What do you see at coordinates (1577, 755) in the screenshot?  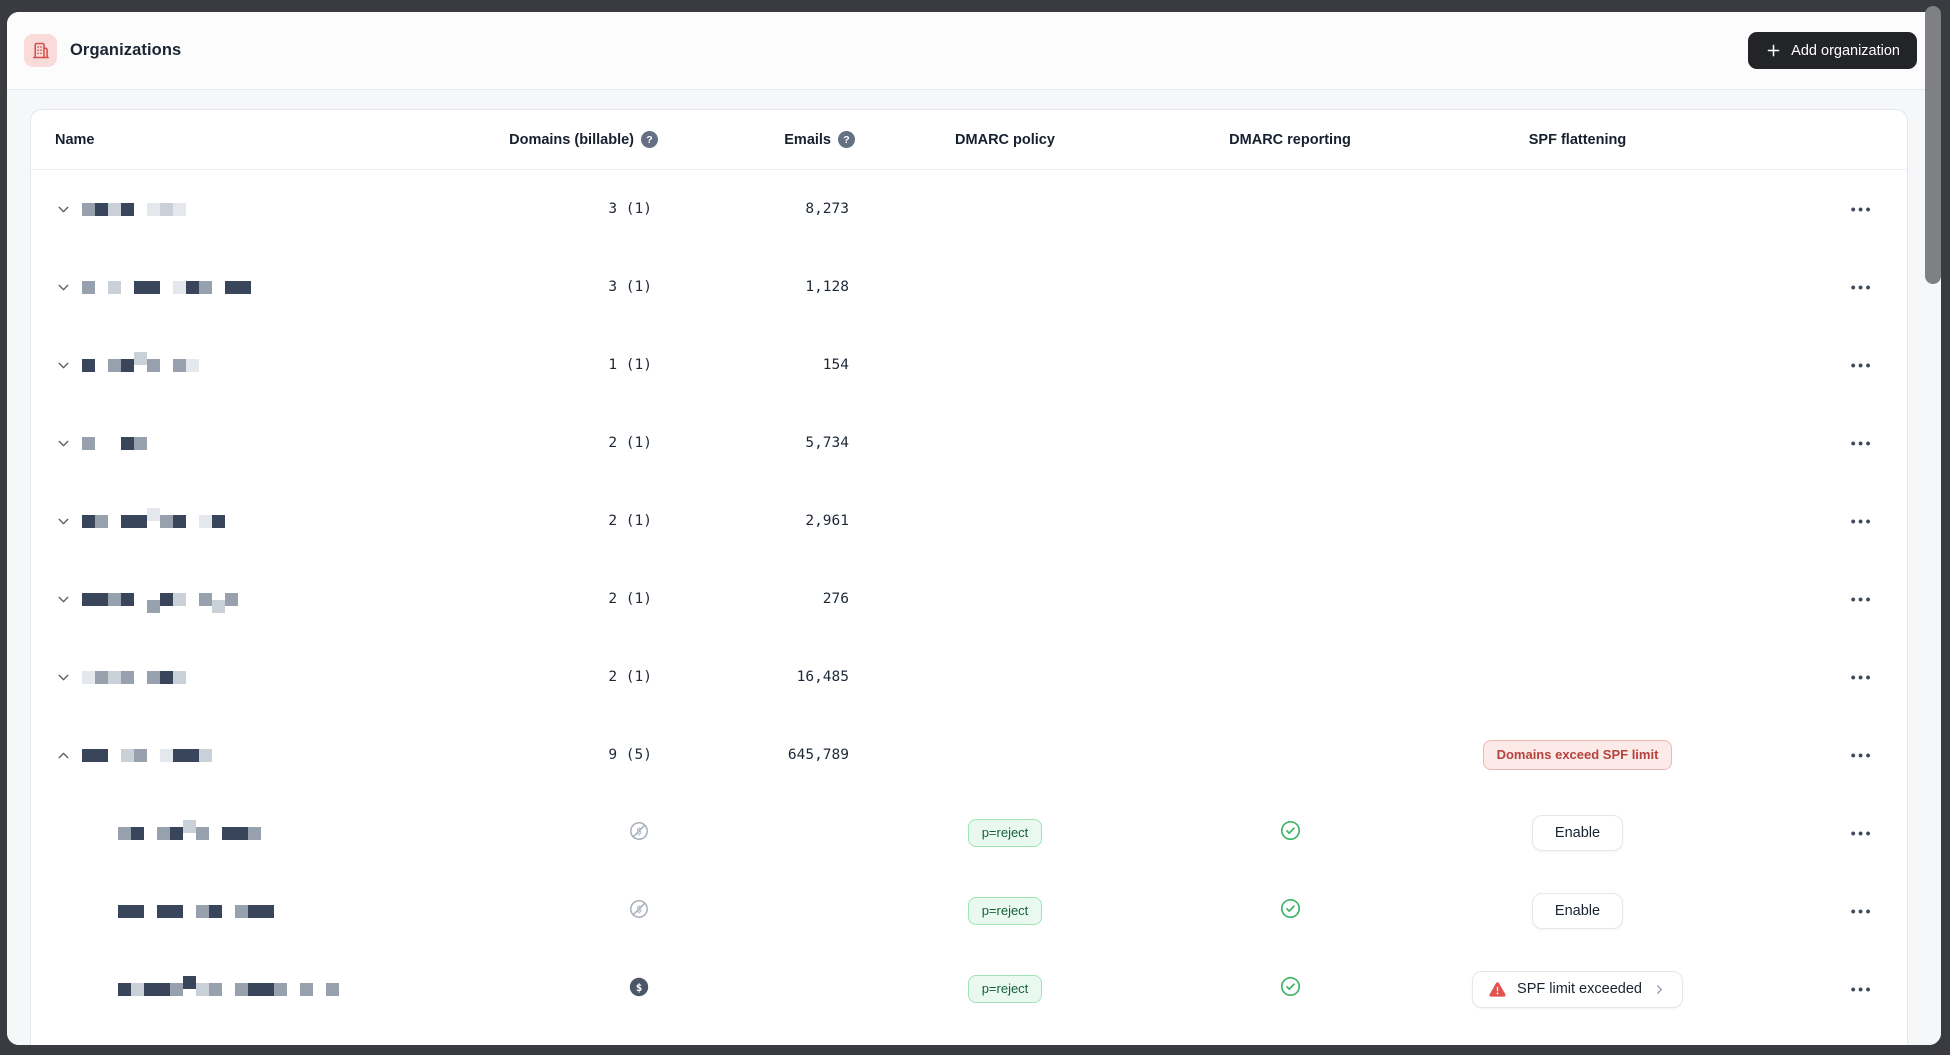 I see `domains-exceed-spf-badge: Domains exceed SPF limit` at bounding box center [1577, 755].